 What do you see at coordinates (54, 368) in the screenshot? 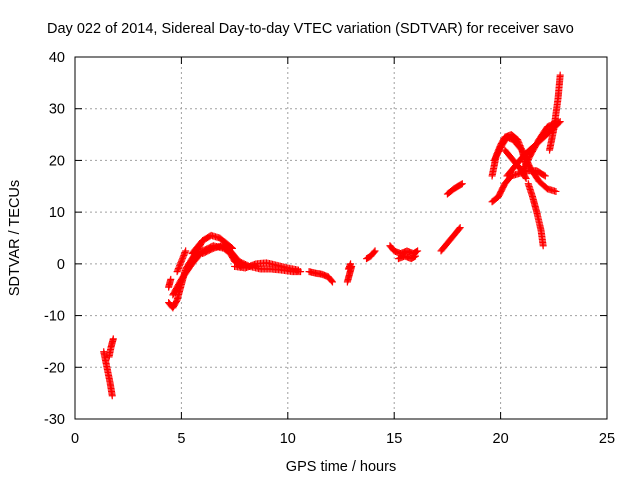
I see `y-tick-label: -20` at bounding box center [54, 368].